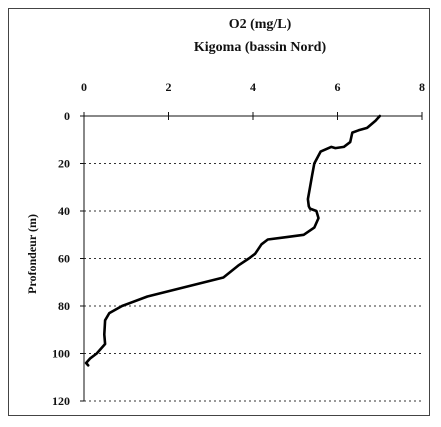 This screenshot has width=441, height=427. Describe the element at coordinates (64, 211) in the screenshot. I see `y-tick-label-40: 40` at that location.